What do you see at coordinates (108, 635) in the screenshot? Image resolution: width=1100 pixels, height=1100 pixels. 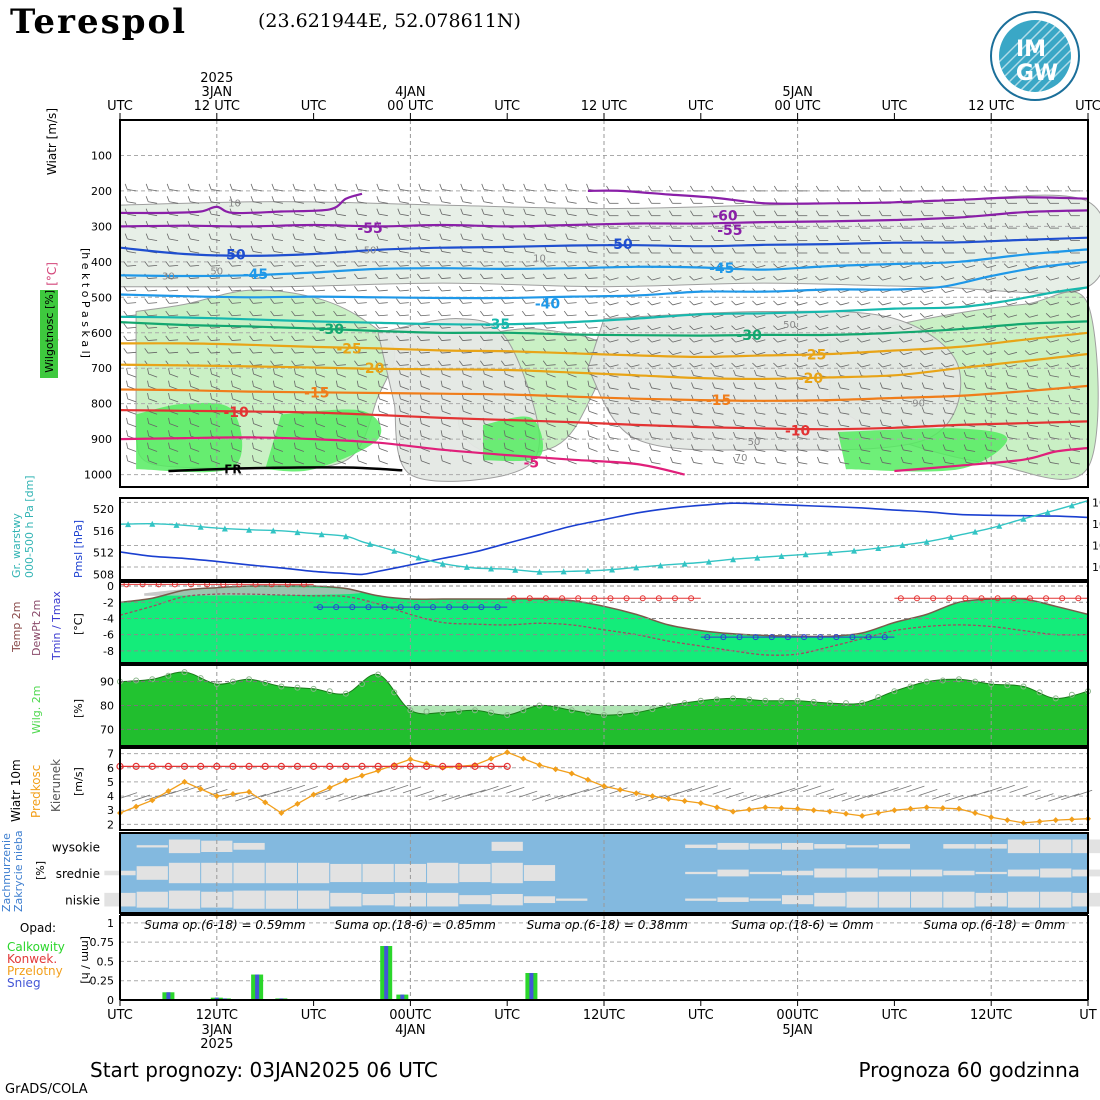 I see `temp-tick-label: -6` at bounding box center [108, 635].